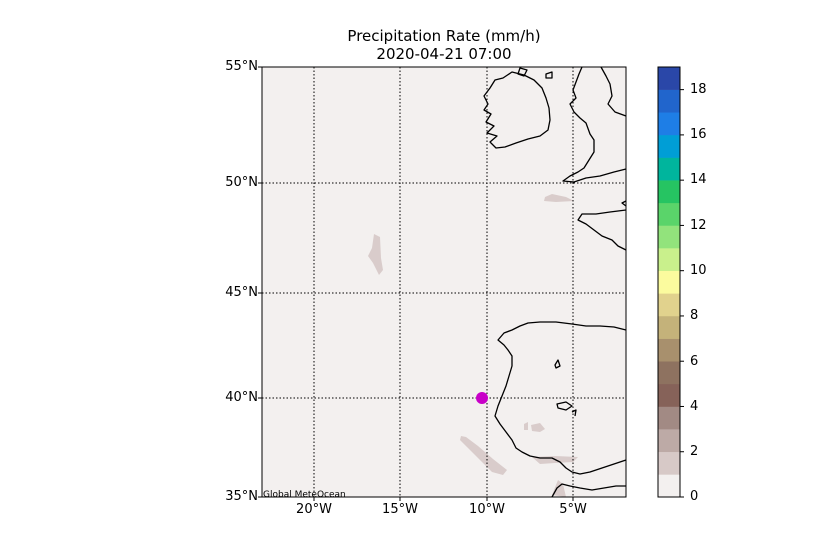 Image resolution: width=840 pixels, height=560 pixels. What do you see at coordinates (613, 91) in the screenshot?
I see `coastline-great-britain-east` at bounding box center [613, 91].